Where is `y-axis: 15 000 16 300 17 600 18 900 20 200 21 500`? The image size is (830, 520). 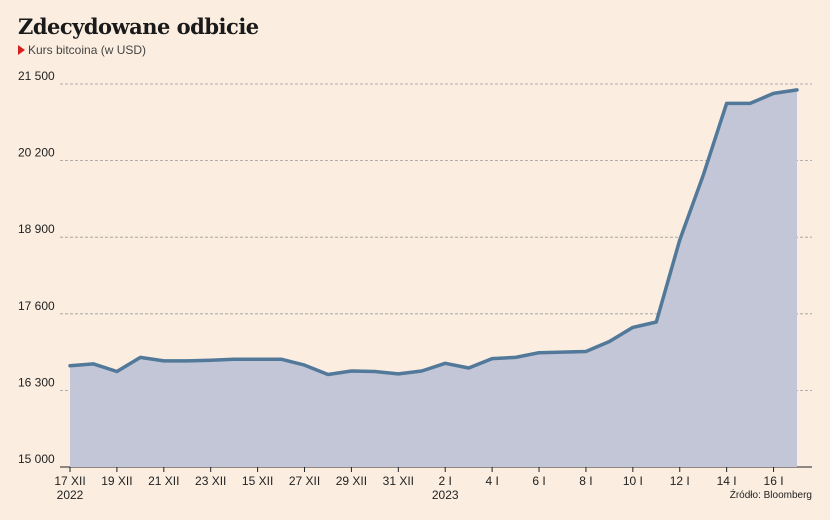 y-axis: 15 000 16 300 17 600 18 900 20 200 21 500 is located at coordinates (36, 267).